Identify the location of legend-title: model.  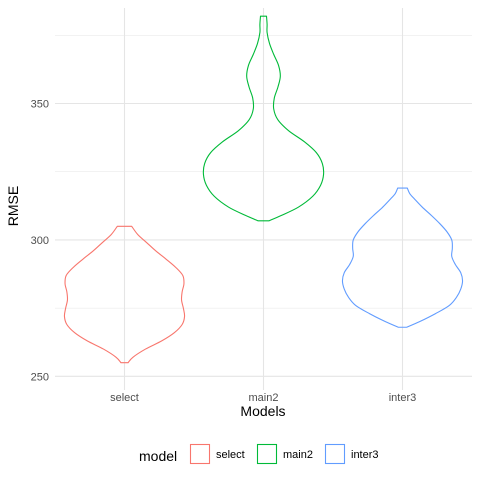
(158, 456).